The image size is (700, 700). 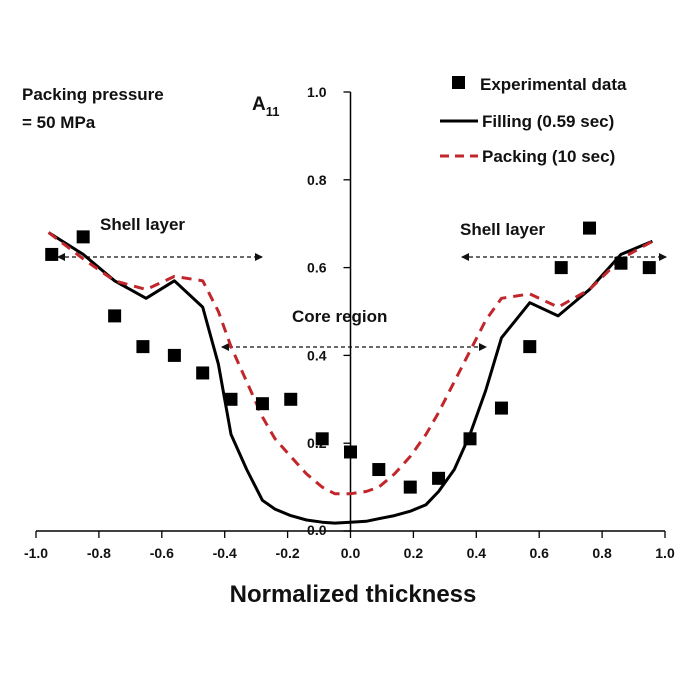 I want to click on y-tick-label: 1.0, so click(x=317, y=92).